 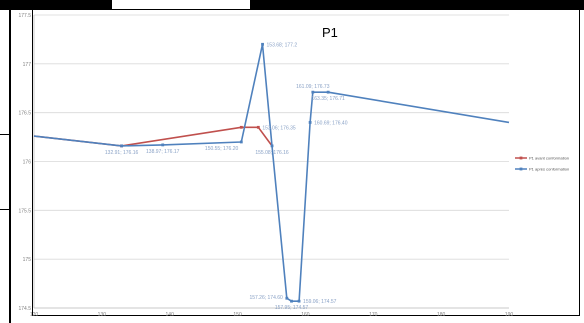 I want to click on top-black-bar, so click(x=292, y=5).